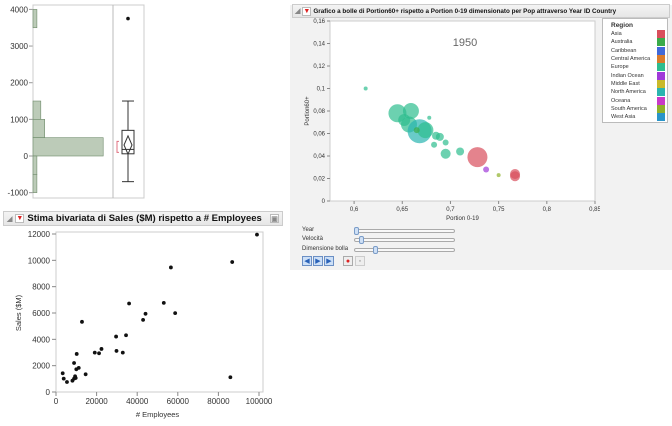 The width and height of the screenshot is (672, 426). What do you see at coordinates (622, 42) in the screenshot?
I see `legend-label: Australia` at bounding box center [622, 42].